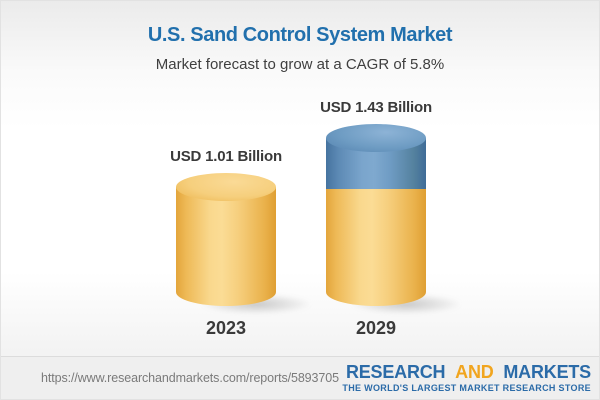 Image resolution: width=600 pixels, height=400 pixels. I want to click on bar-value-label-2029: USD 1.43 Billion, so click(376, 107).